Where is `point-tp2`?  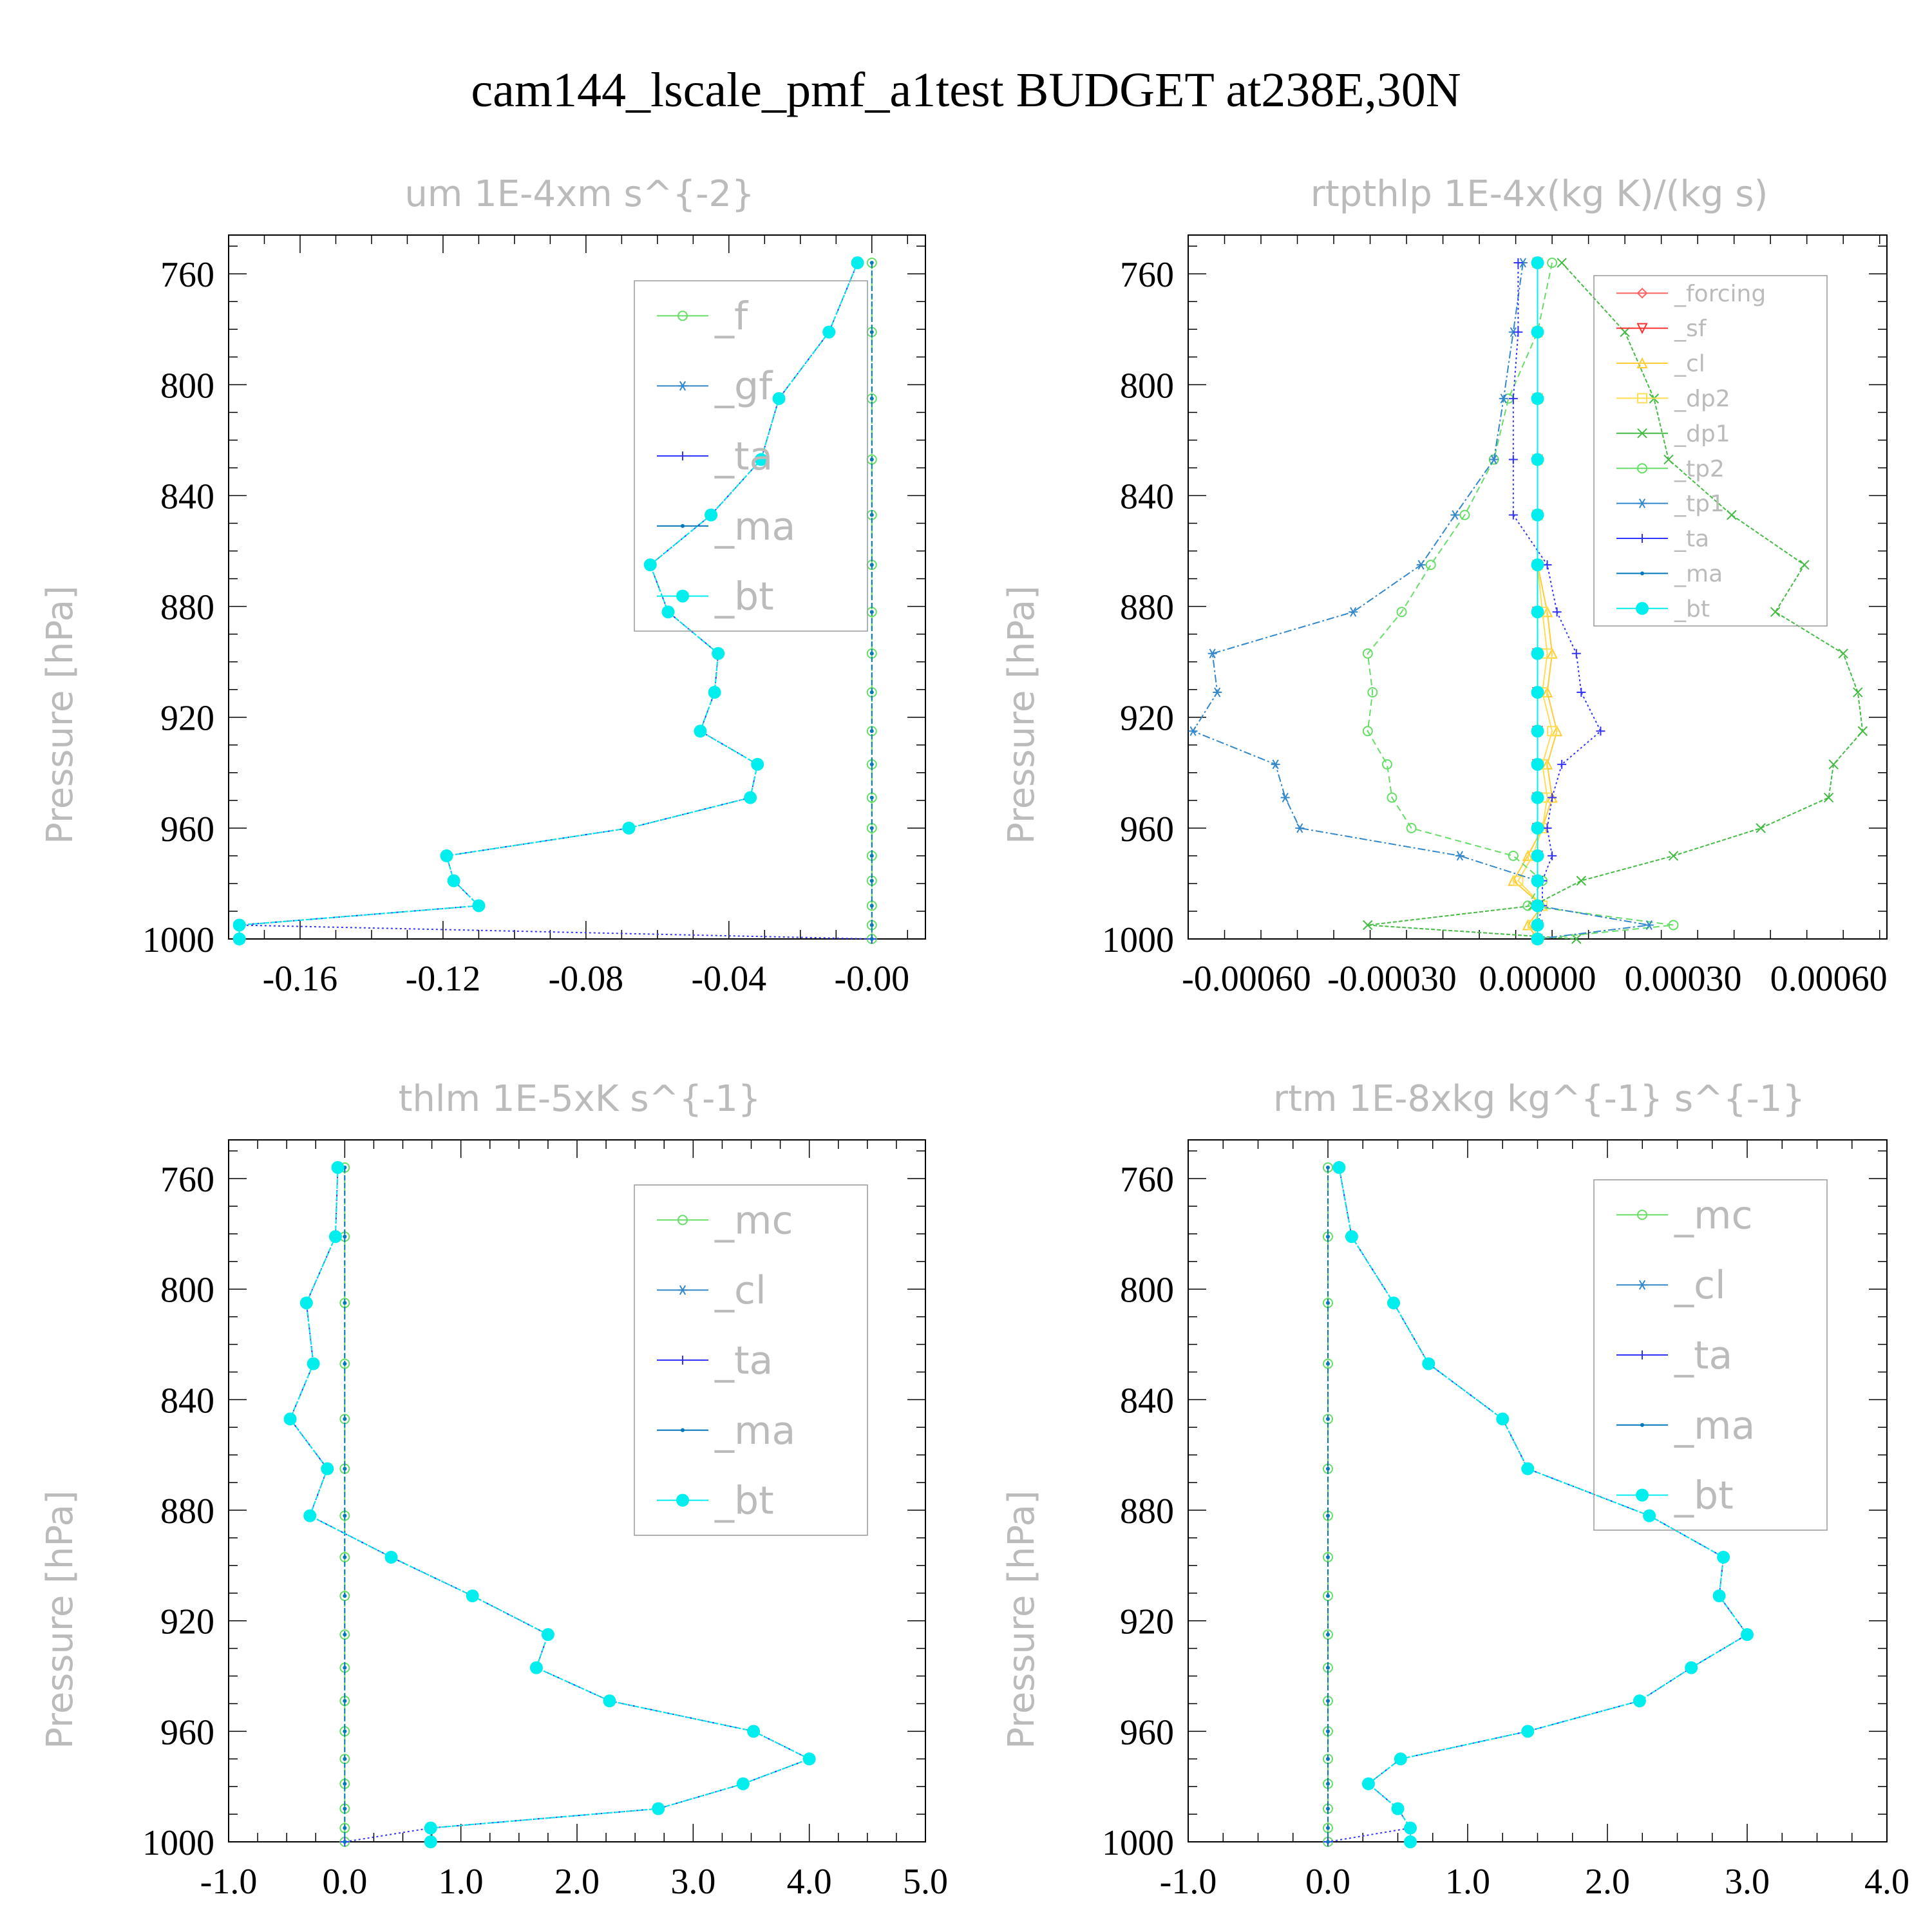 point-tp2 is located at coordinates (1392, 797).